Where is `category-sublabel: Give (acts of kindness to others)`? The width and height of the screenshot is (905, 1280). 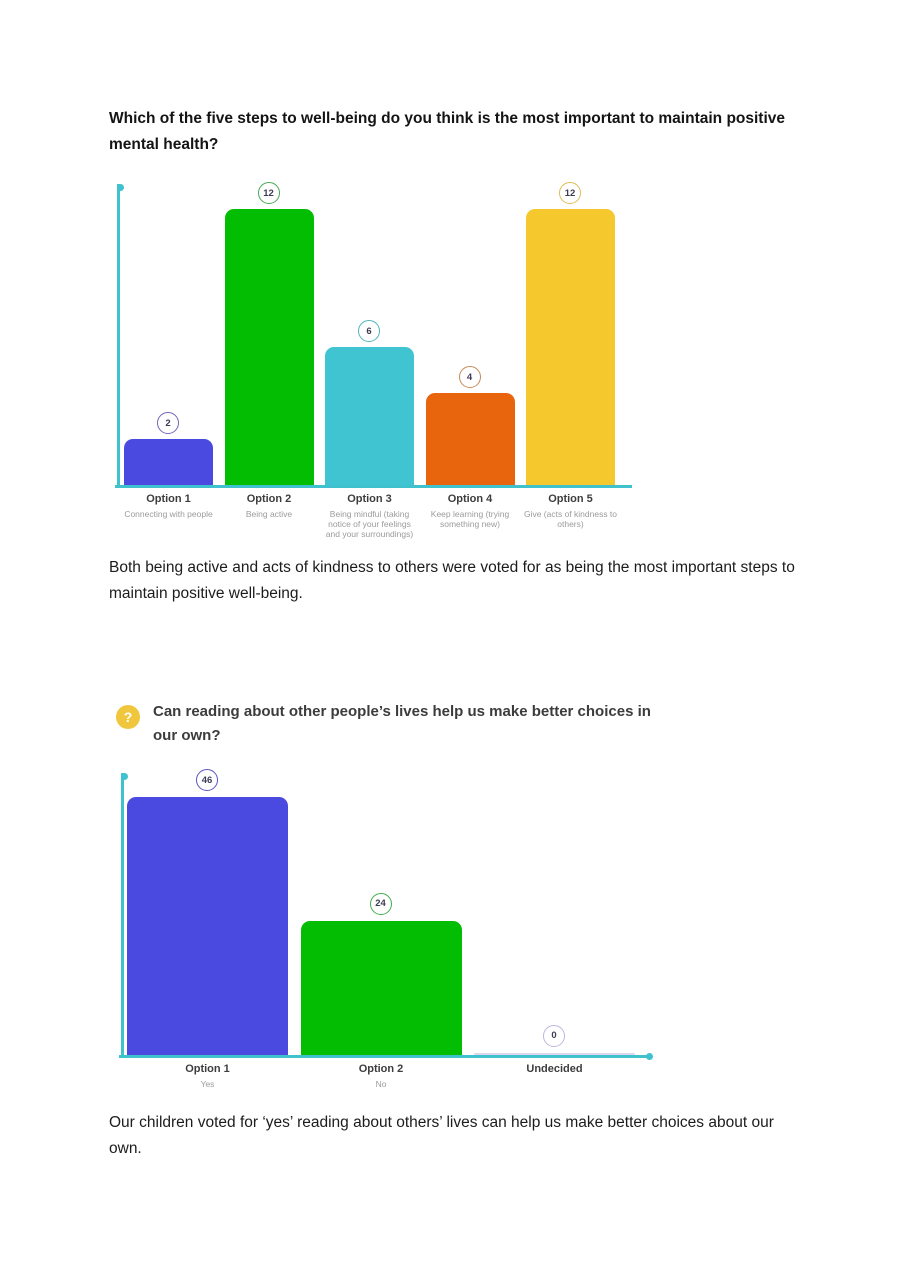 category-sublabel: Give (acts of kindness to others) is located at coordinates (570, 519).